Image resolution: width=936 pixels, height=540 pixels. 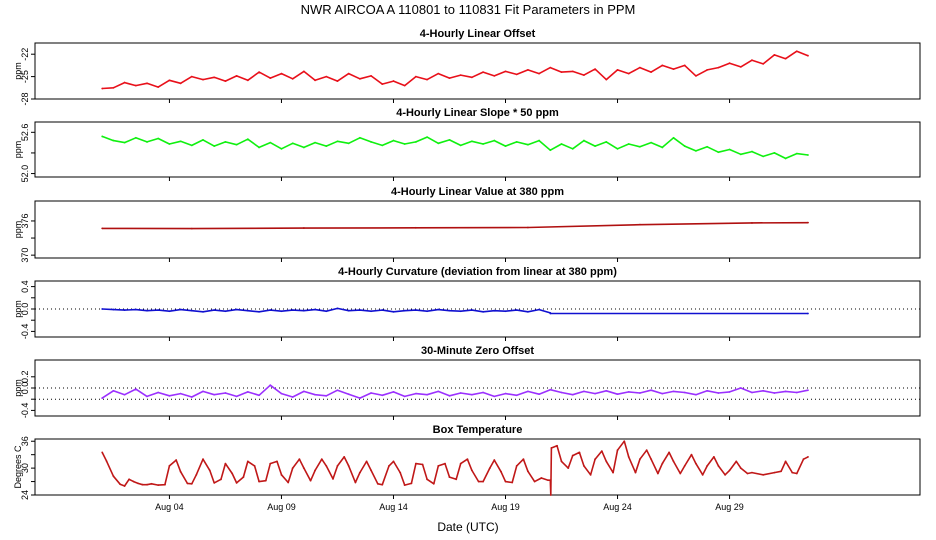 I want to click on panel-frame, so click(x=477, y=71).